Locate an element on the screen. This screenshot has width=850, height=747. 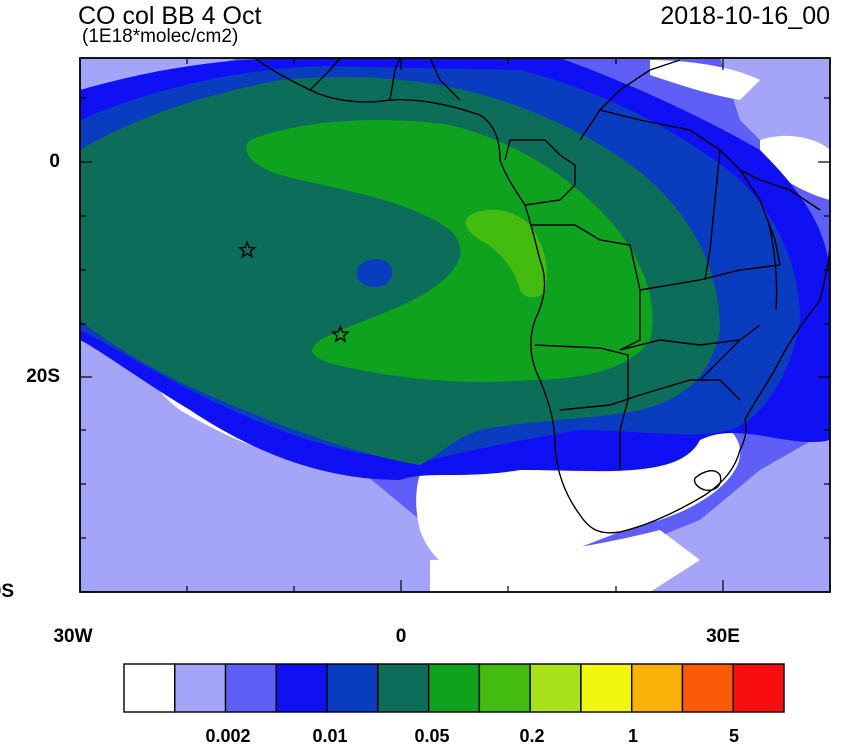
field-light-nw is located at coordinates (160, 79).